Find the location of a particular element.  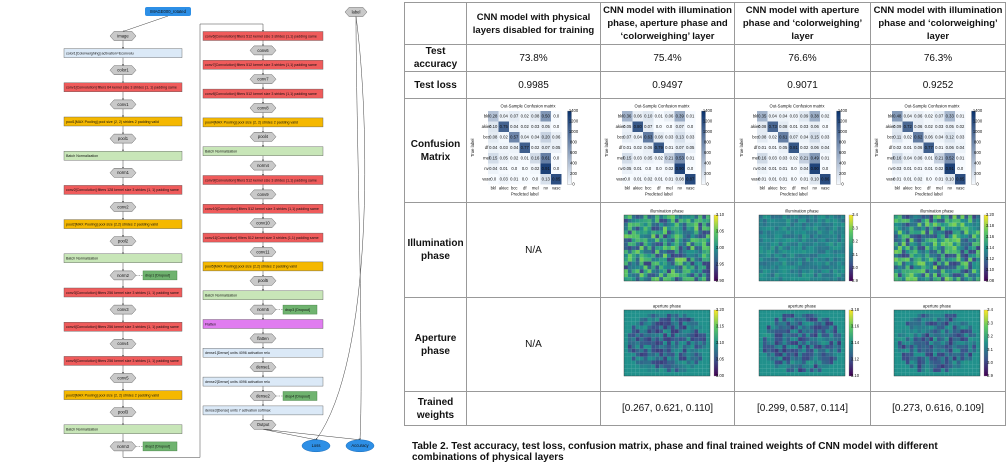

heatmap-cell is located at coordinates (897, 147).